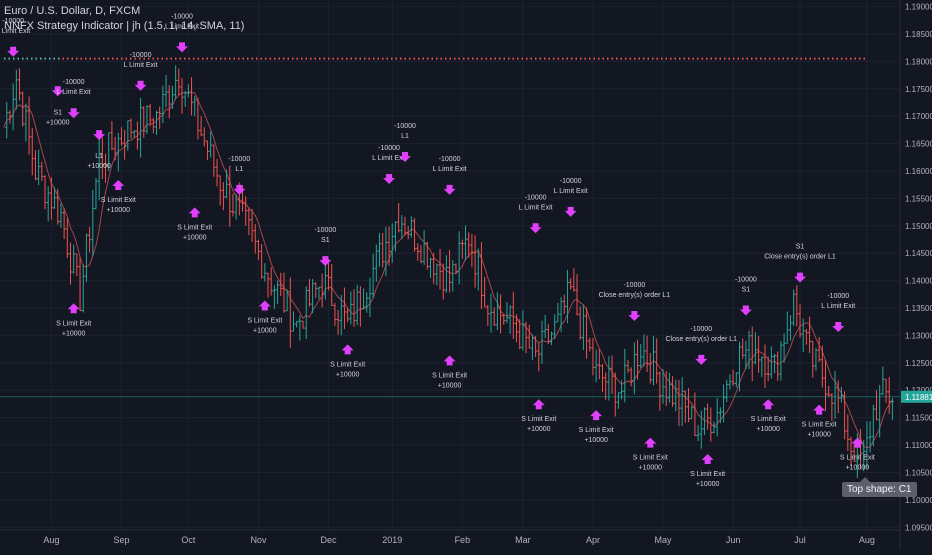  What do you see at coordinates (57, 112) in the screenshot?
I see `trade-label: S1` at bounding box center [57, 112].